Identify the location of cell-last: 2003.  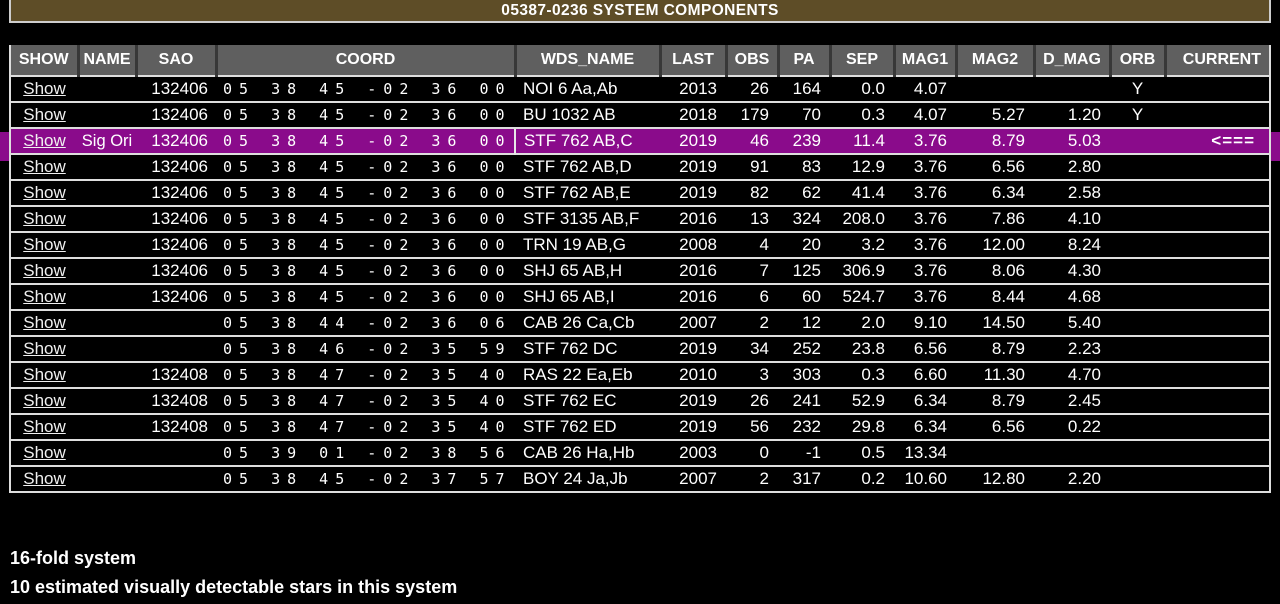
(693, 452).